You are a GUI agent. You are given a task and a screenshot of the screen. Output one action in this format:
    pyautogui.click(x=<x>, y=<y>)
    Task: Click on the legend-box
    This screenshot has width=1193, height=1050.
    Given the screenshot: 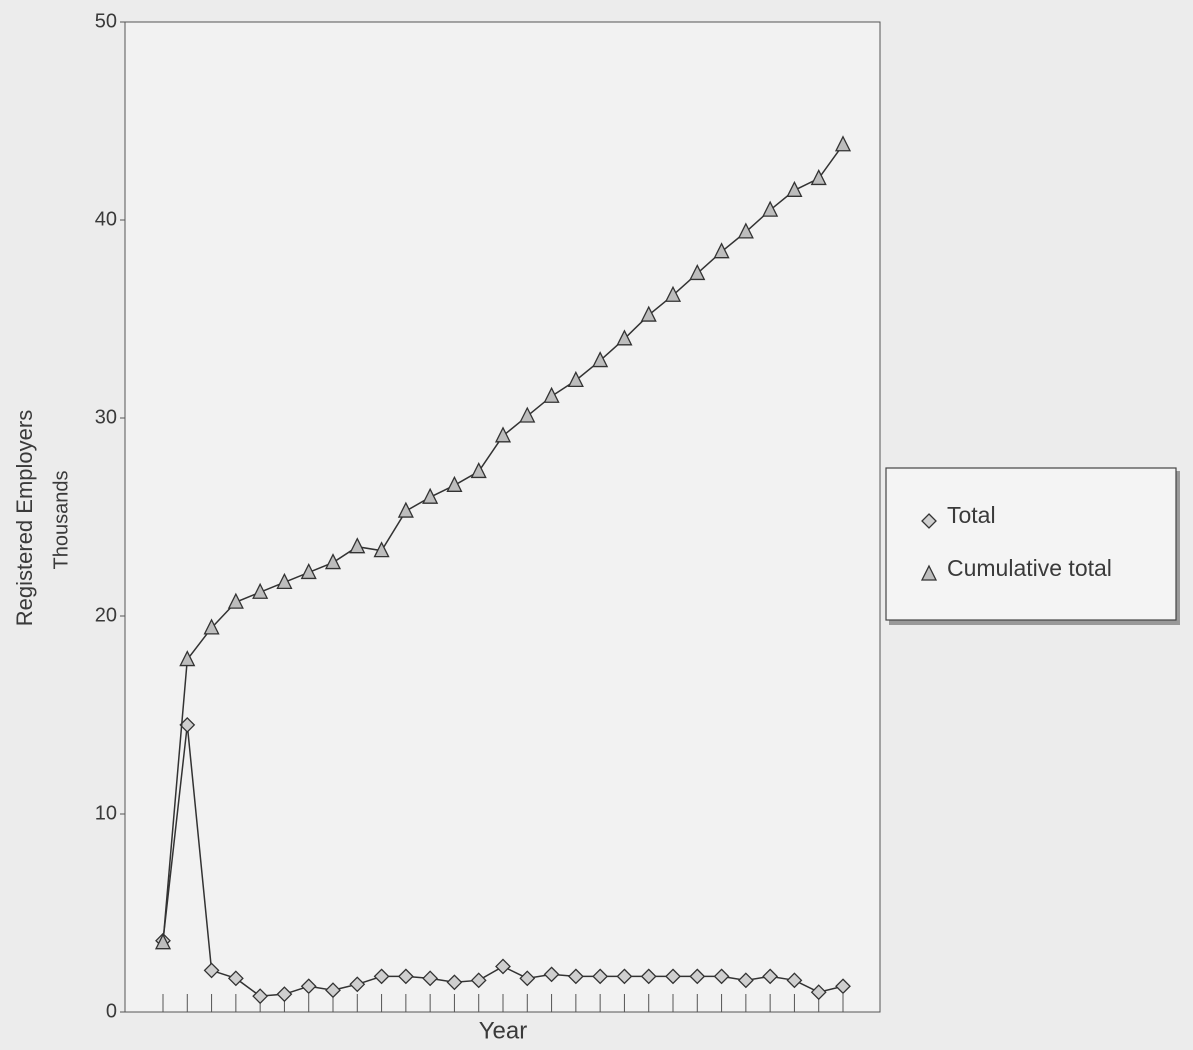 What is the action you would take?
    pyautogui.click(x=1031, y=544)
    